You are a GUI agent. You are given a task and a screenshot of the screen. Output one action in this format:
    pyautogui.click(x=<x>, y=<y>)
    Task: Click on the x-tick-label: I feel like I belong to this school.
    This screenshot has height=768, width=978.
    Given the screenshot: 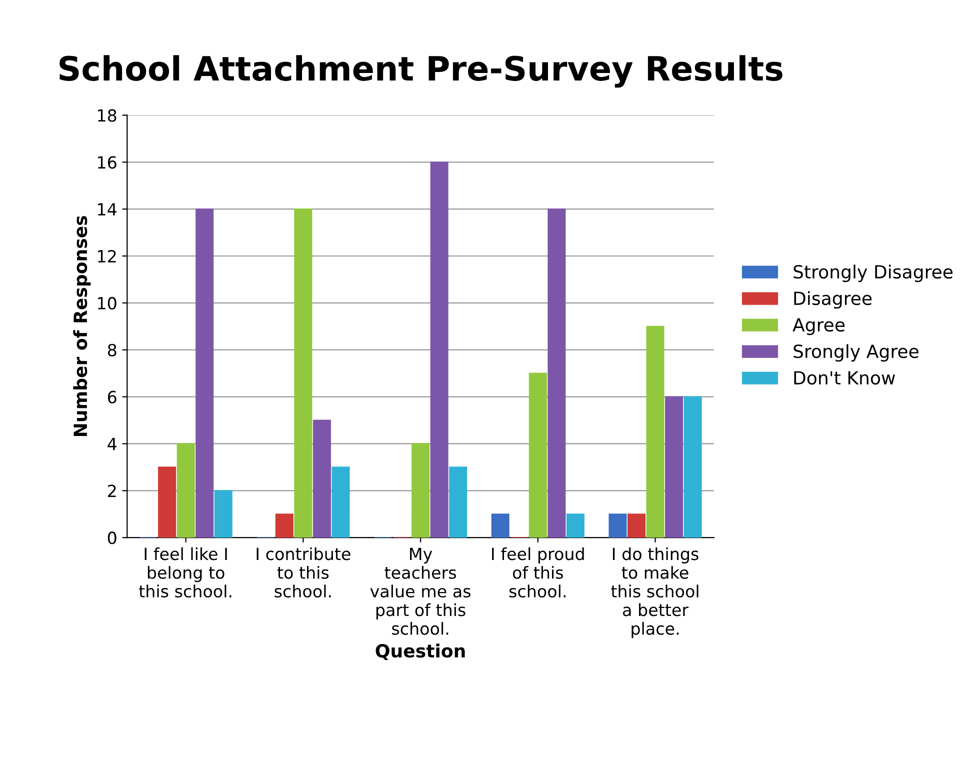 What is the action you would take?
    pyautogui.click(x=185, y=572)
    